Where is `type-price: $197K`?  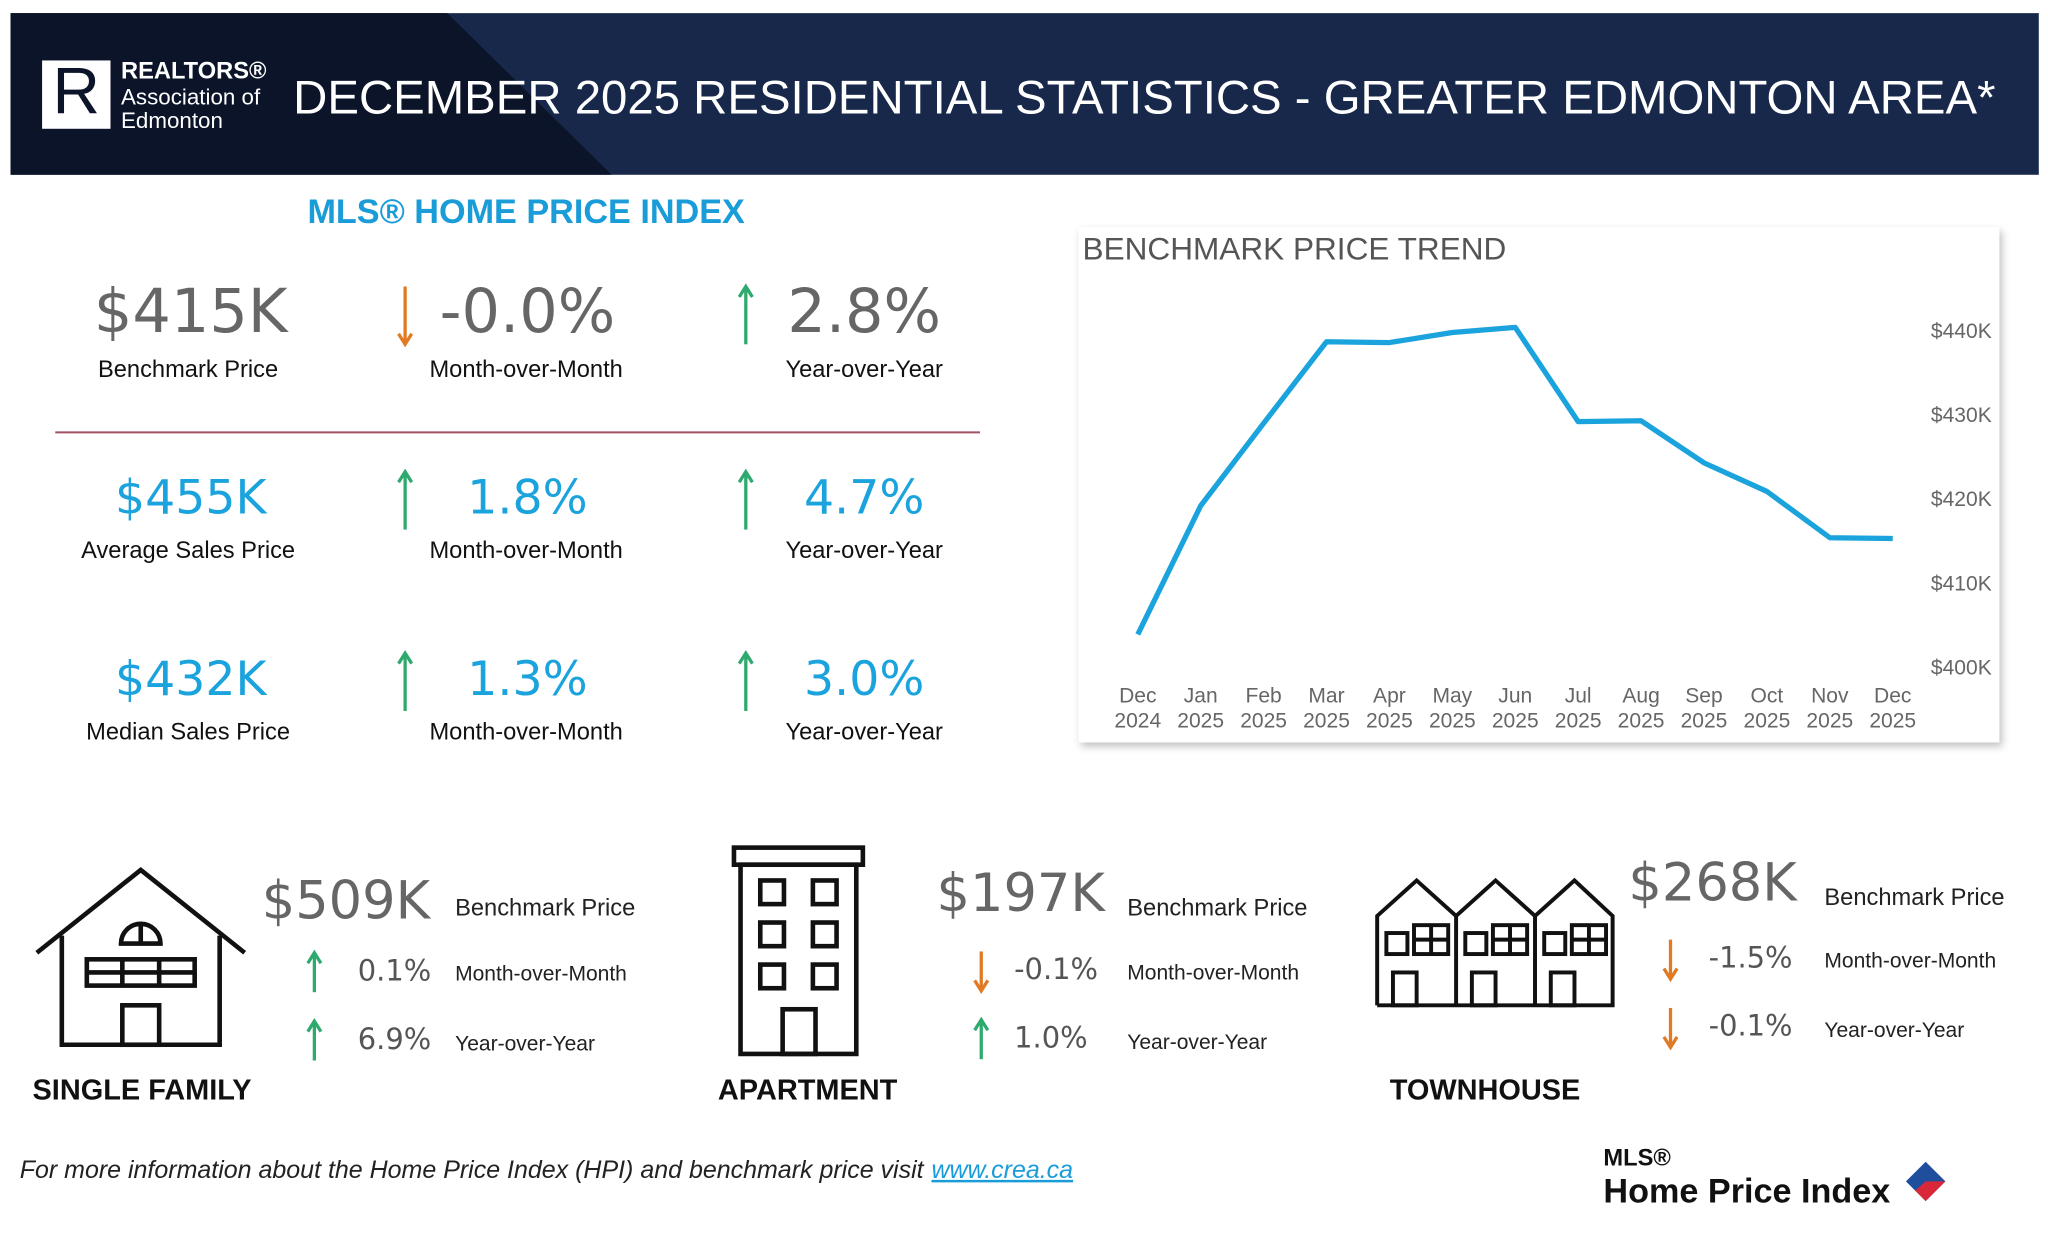 type-price: $197K is located at coordinates (1022, 893).